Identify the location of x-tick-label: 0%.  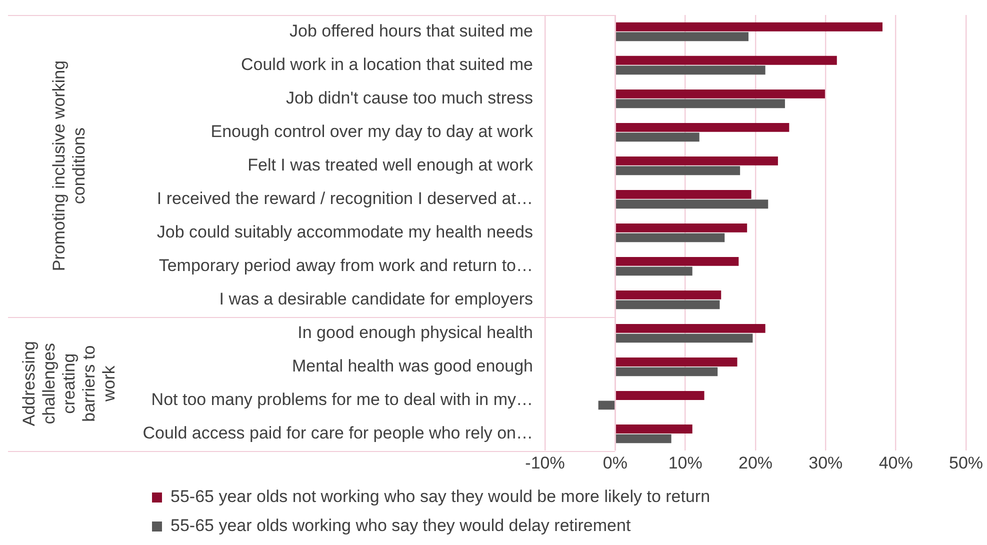
(615, 462).